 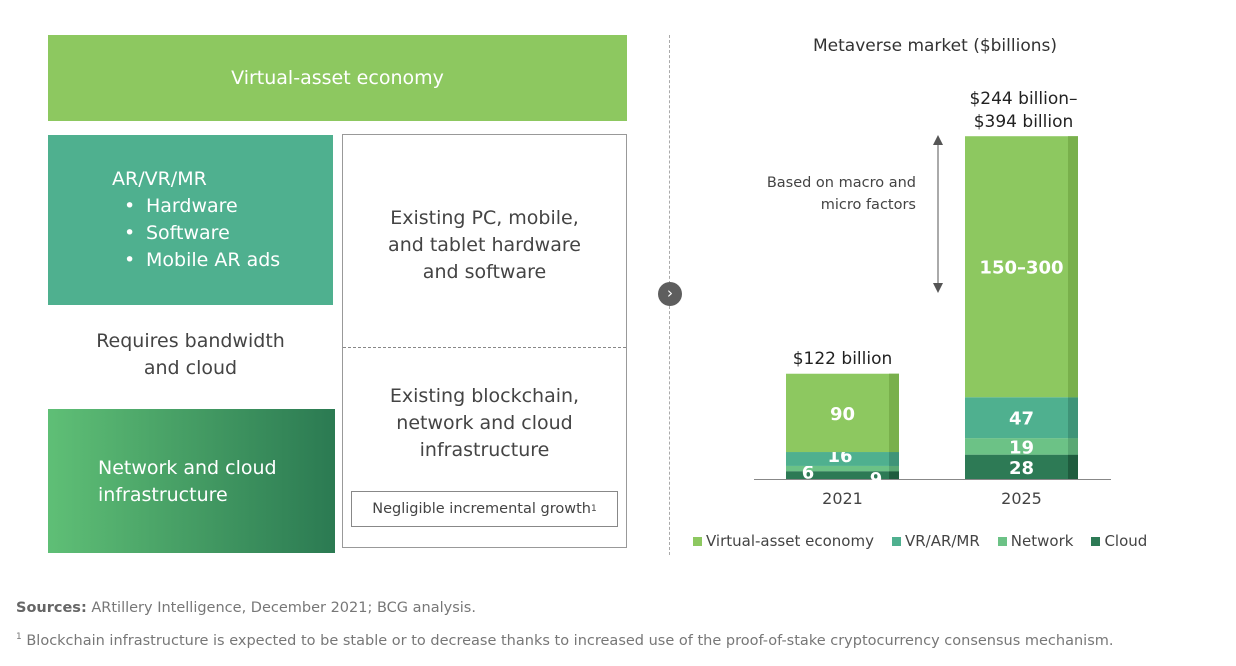 I want to click on total-label-2025: $244 billion–, so click(x=1023, y=99).